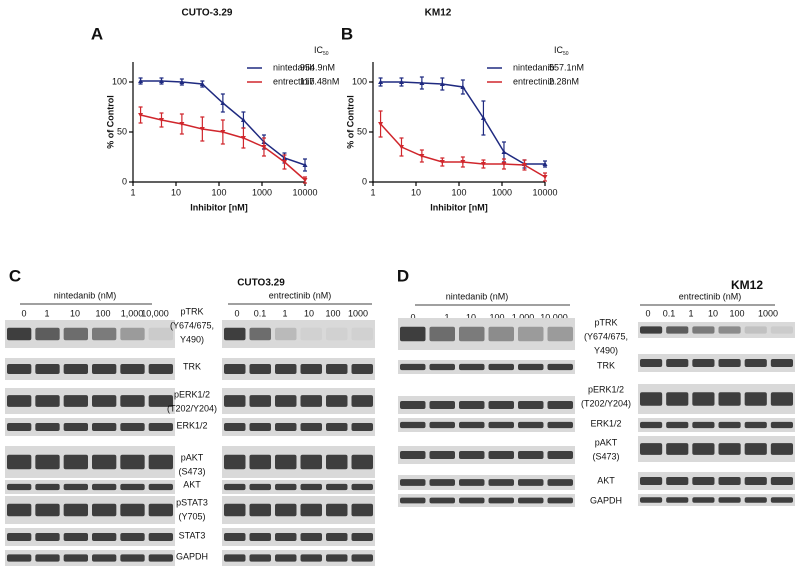 The height and width of the screenshot is (570, 799). What do you see at coordinates (606, 480) in the screenshot?
I see `row-label: AKT` at bounding box center [606, 480].